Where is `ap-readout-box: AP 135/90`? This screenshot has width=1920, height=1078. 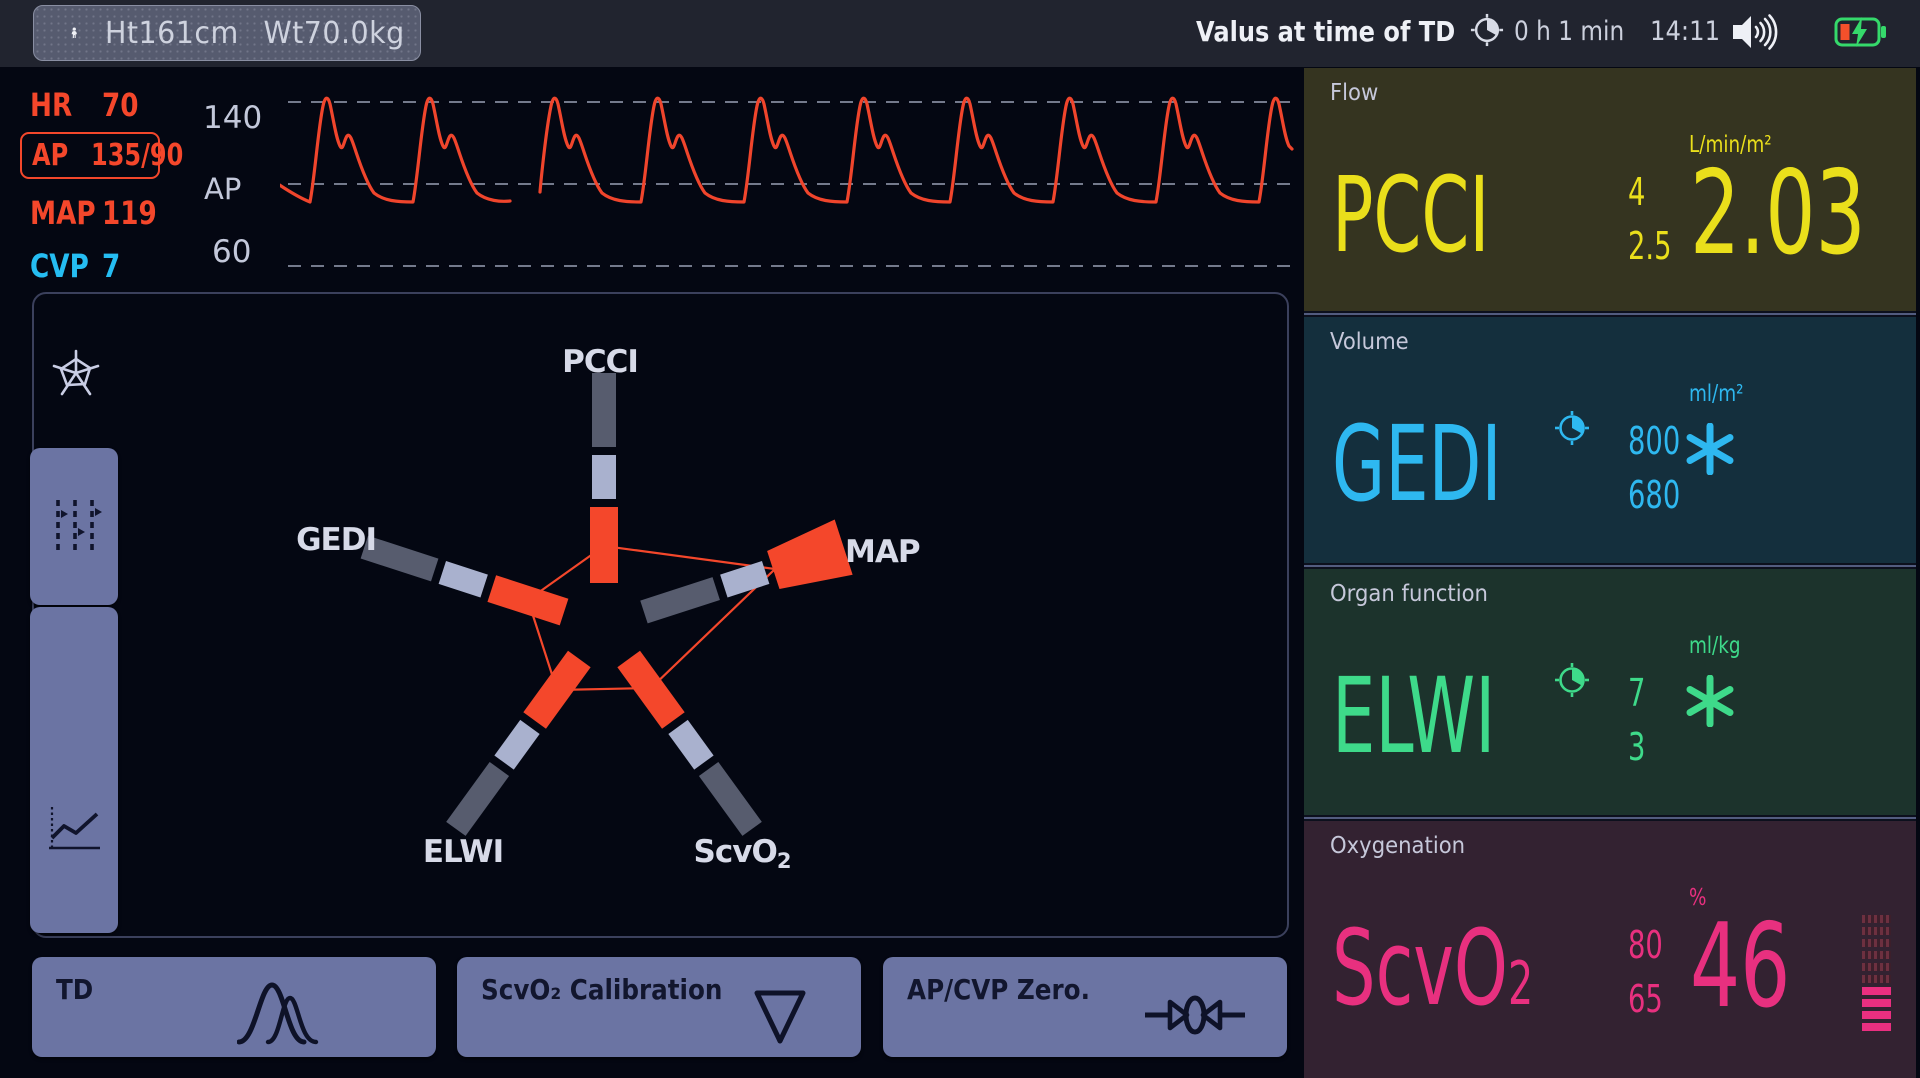 ap-readout-box: AP 135/90 is located at coordinates (101, 155).